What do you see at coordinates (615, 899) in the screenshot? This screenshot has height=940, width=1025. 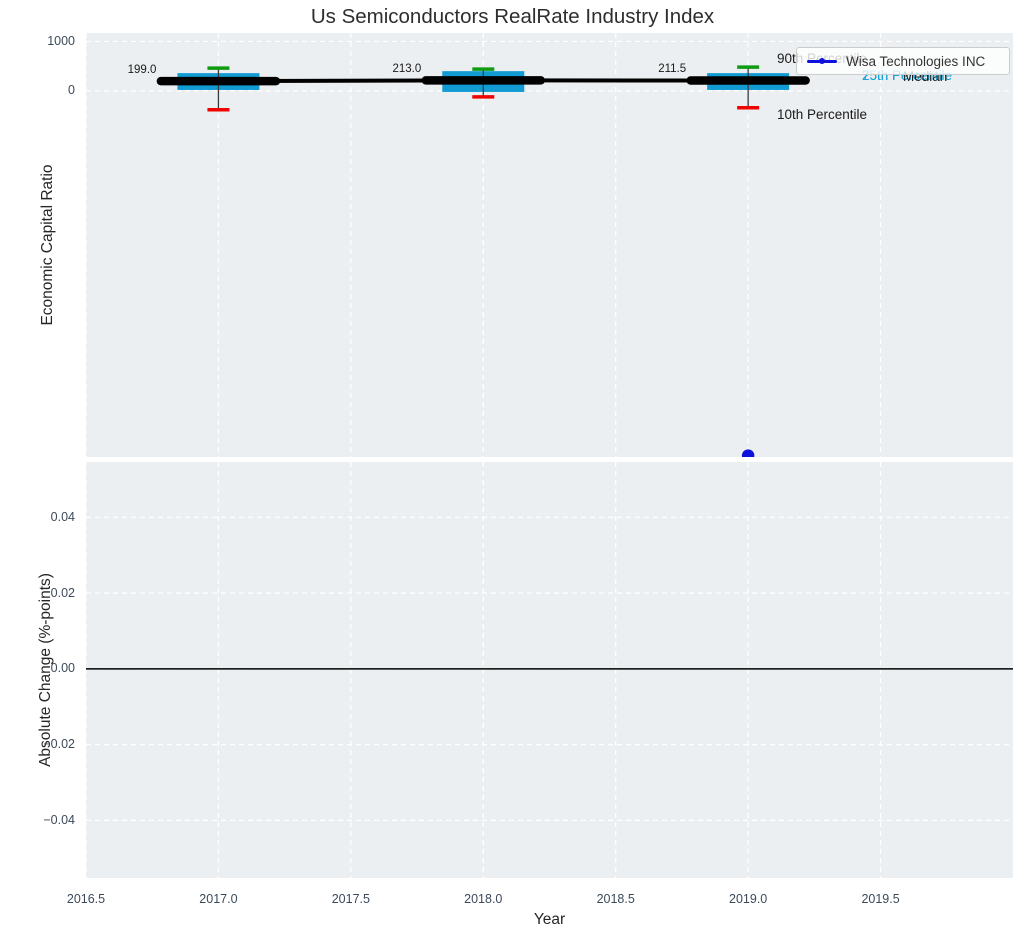 I see `x-tick-label: 2018.5` at bounding box center [615, 899].